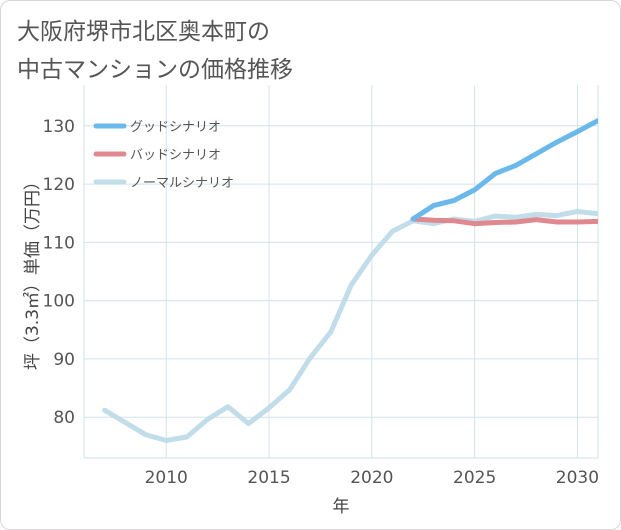 The image size is (621, 530). I want to click on y-tick-label: 80, so click(64, 418).